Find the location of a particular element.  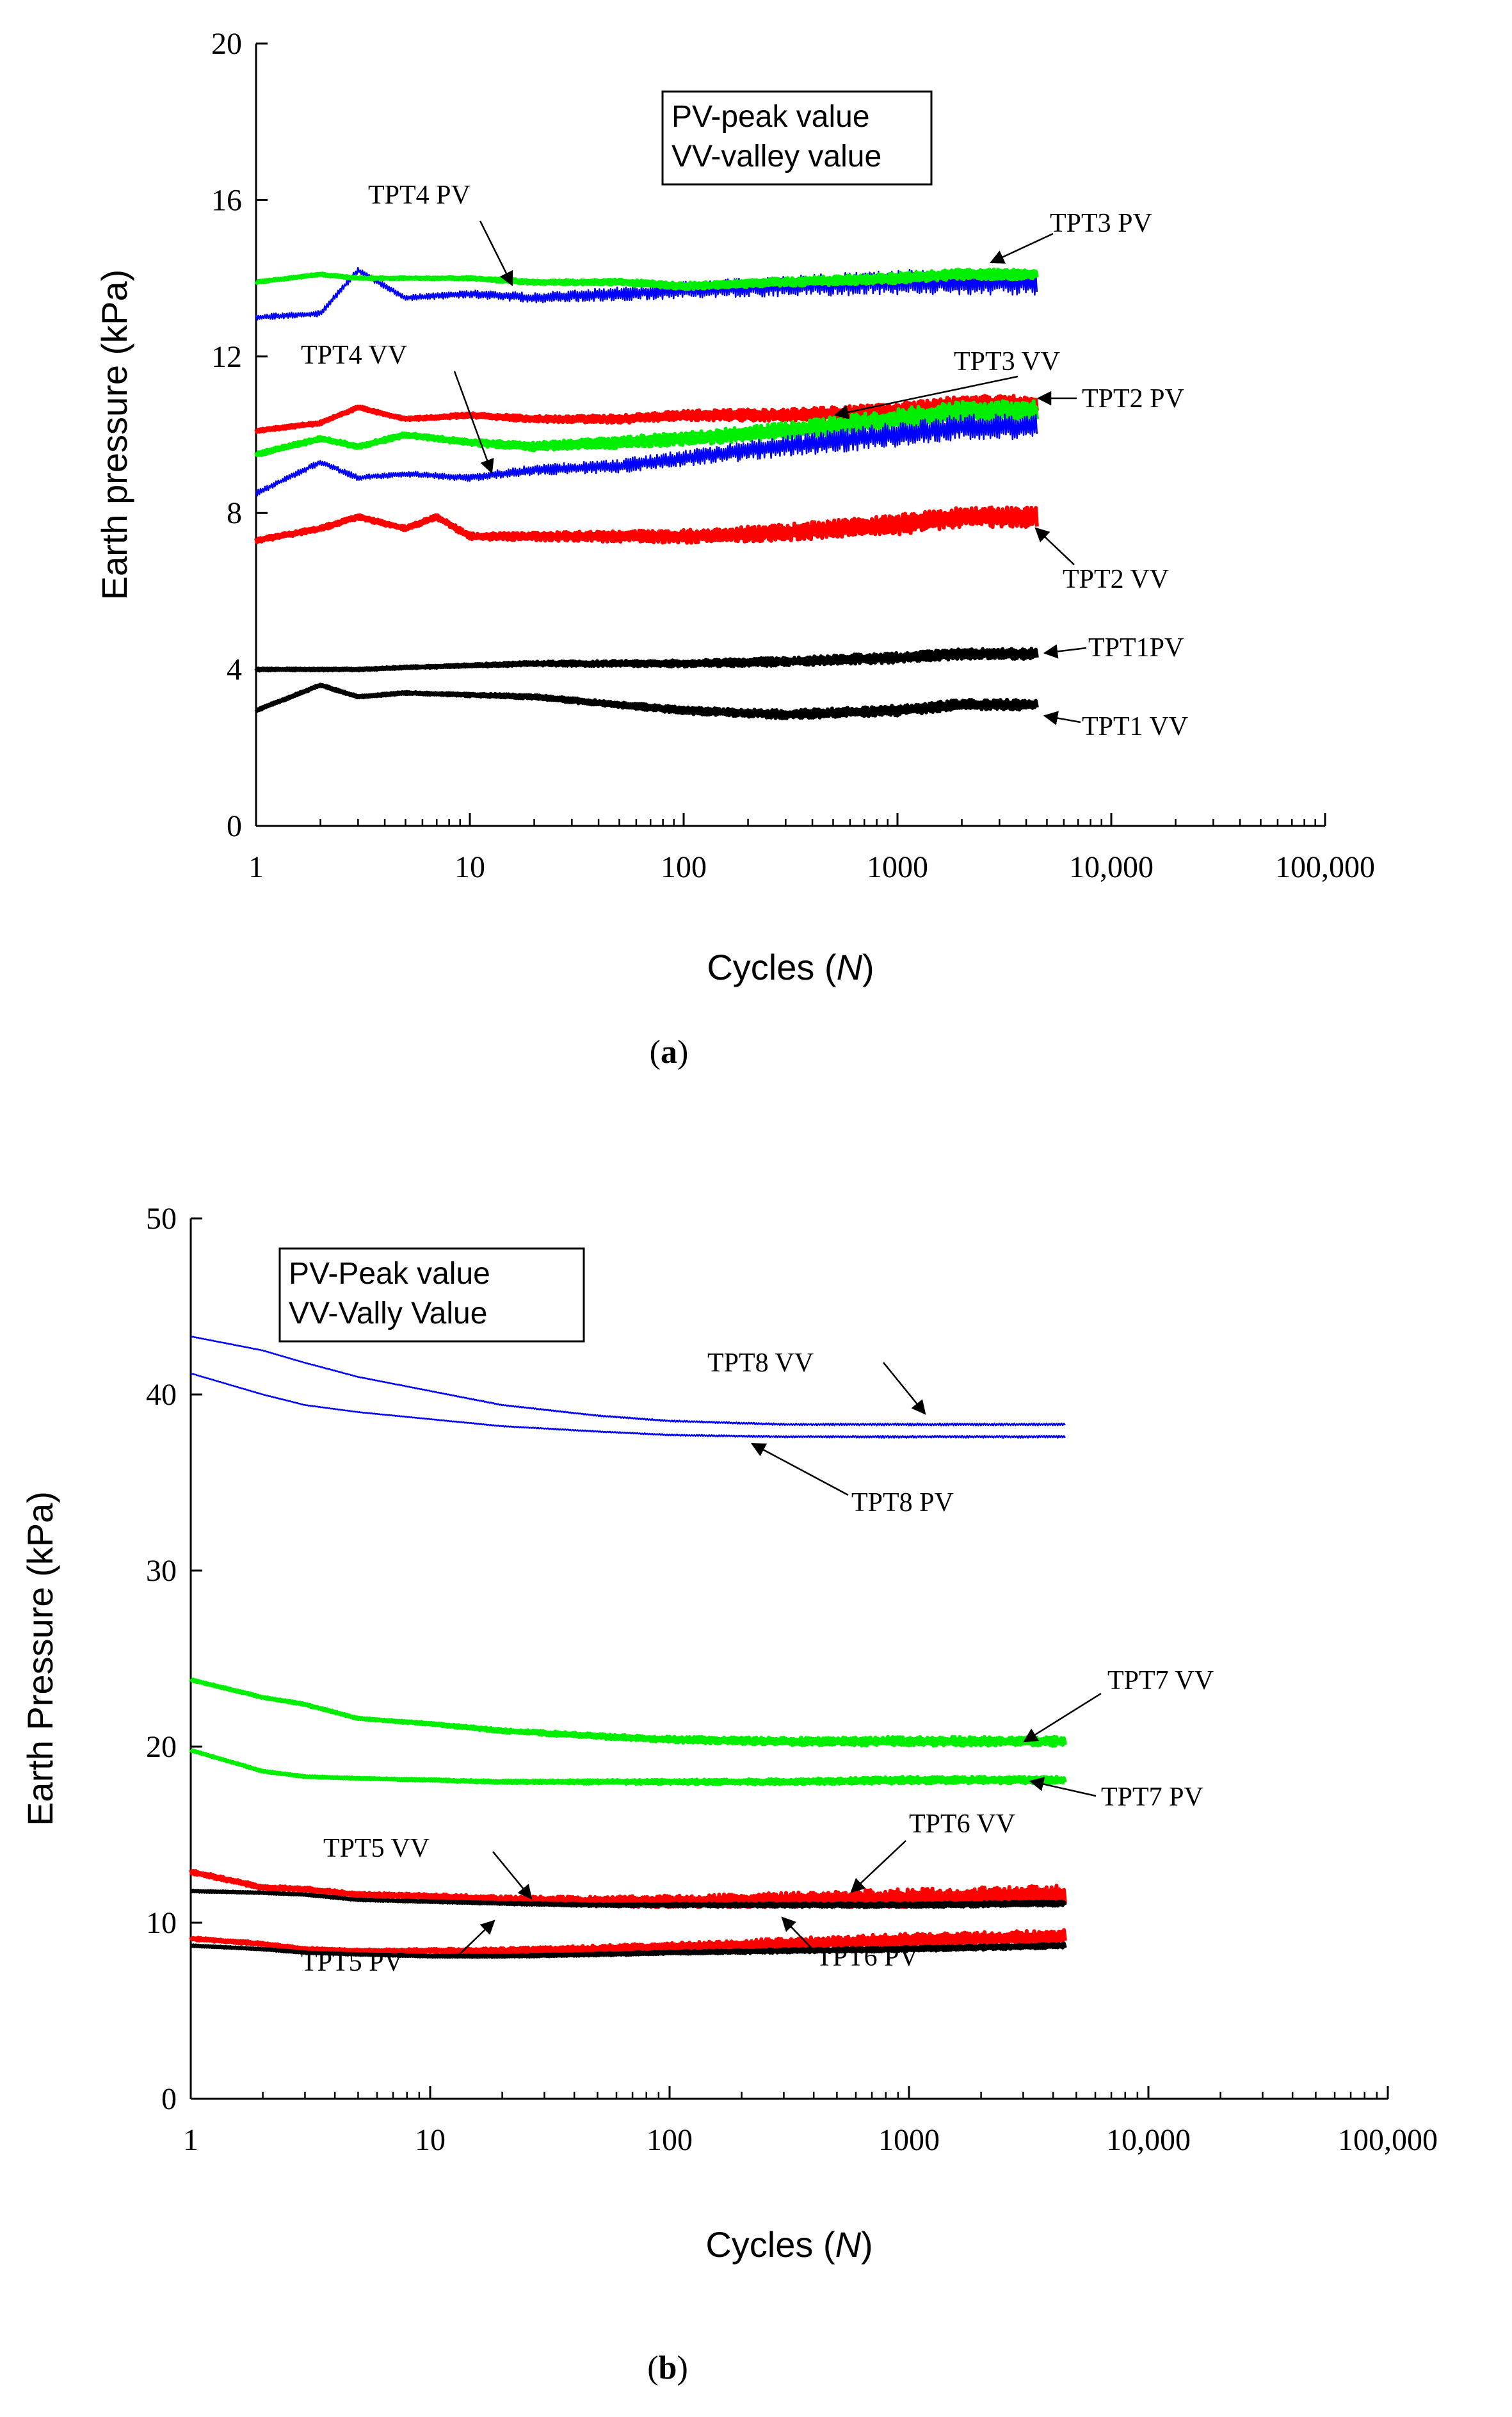

annotation-label-tpt7-pv: TPT7 PV is located at coordinates (1152, 1797).